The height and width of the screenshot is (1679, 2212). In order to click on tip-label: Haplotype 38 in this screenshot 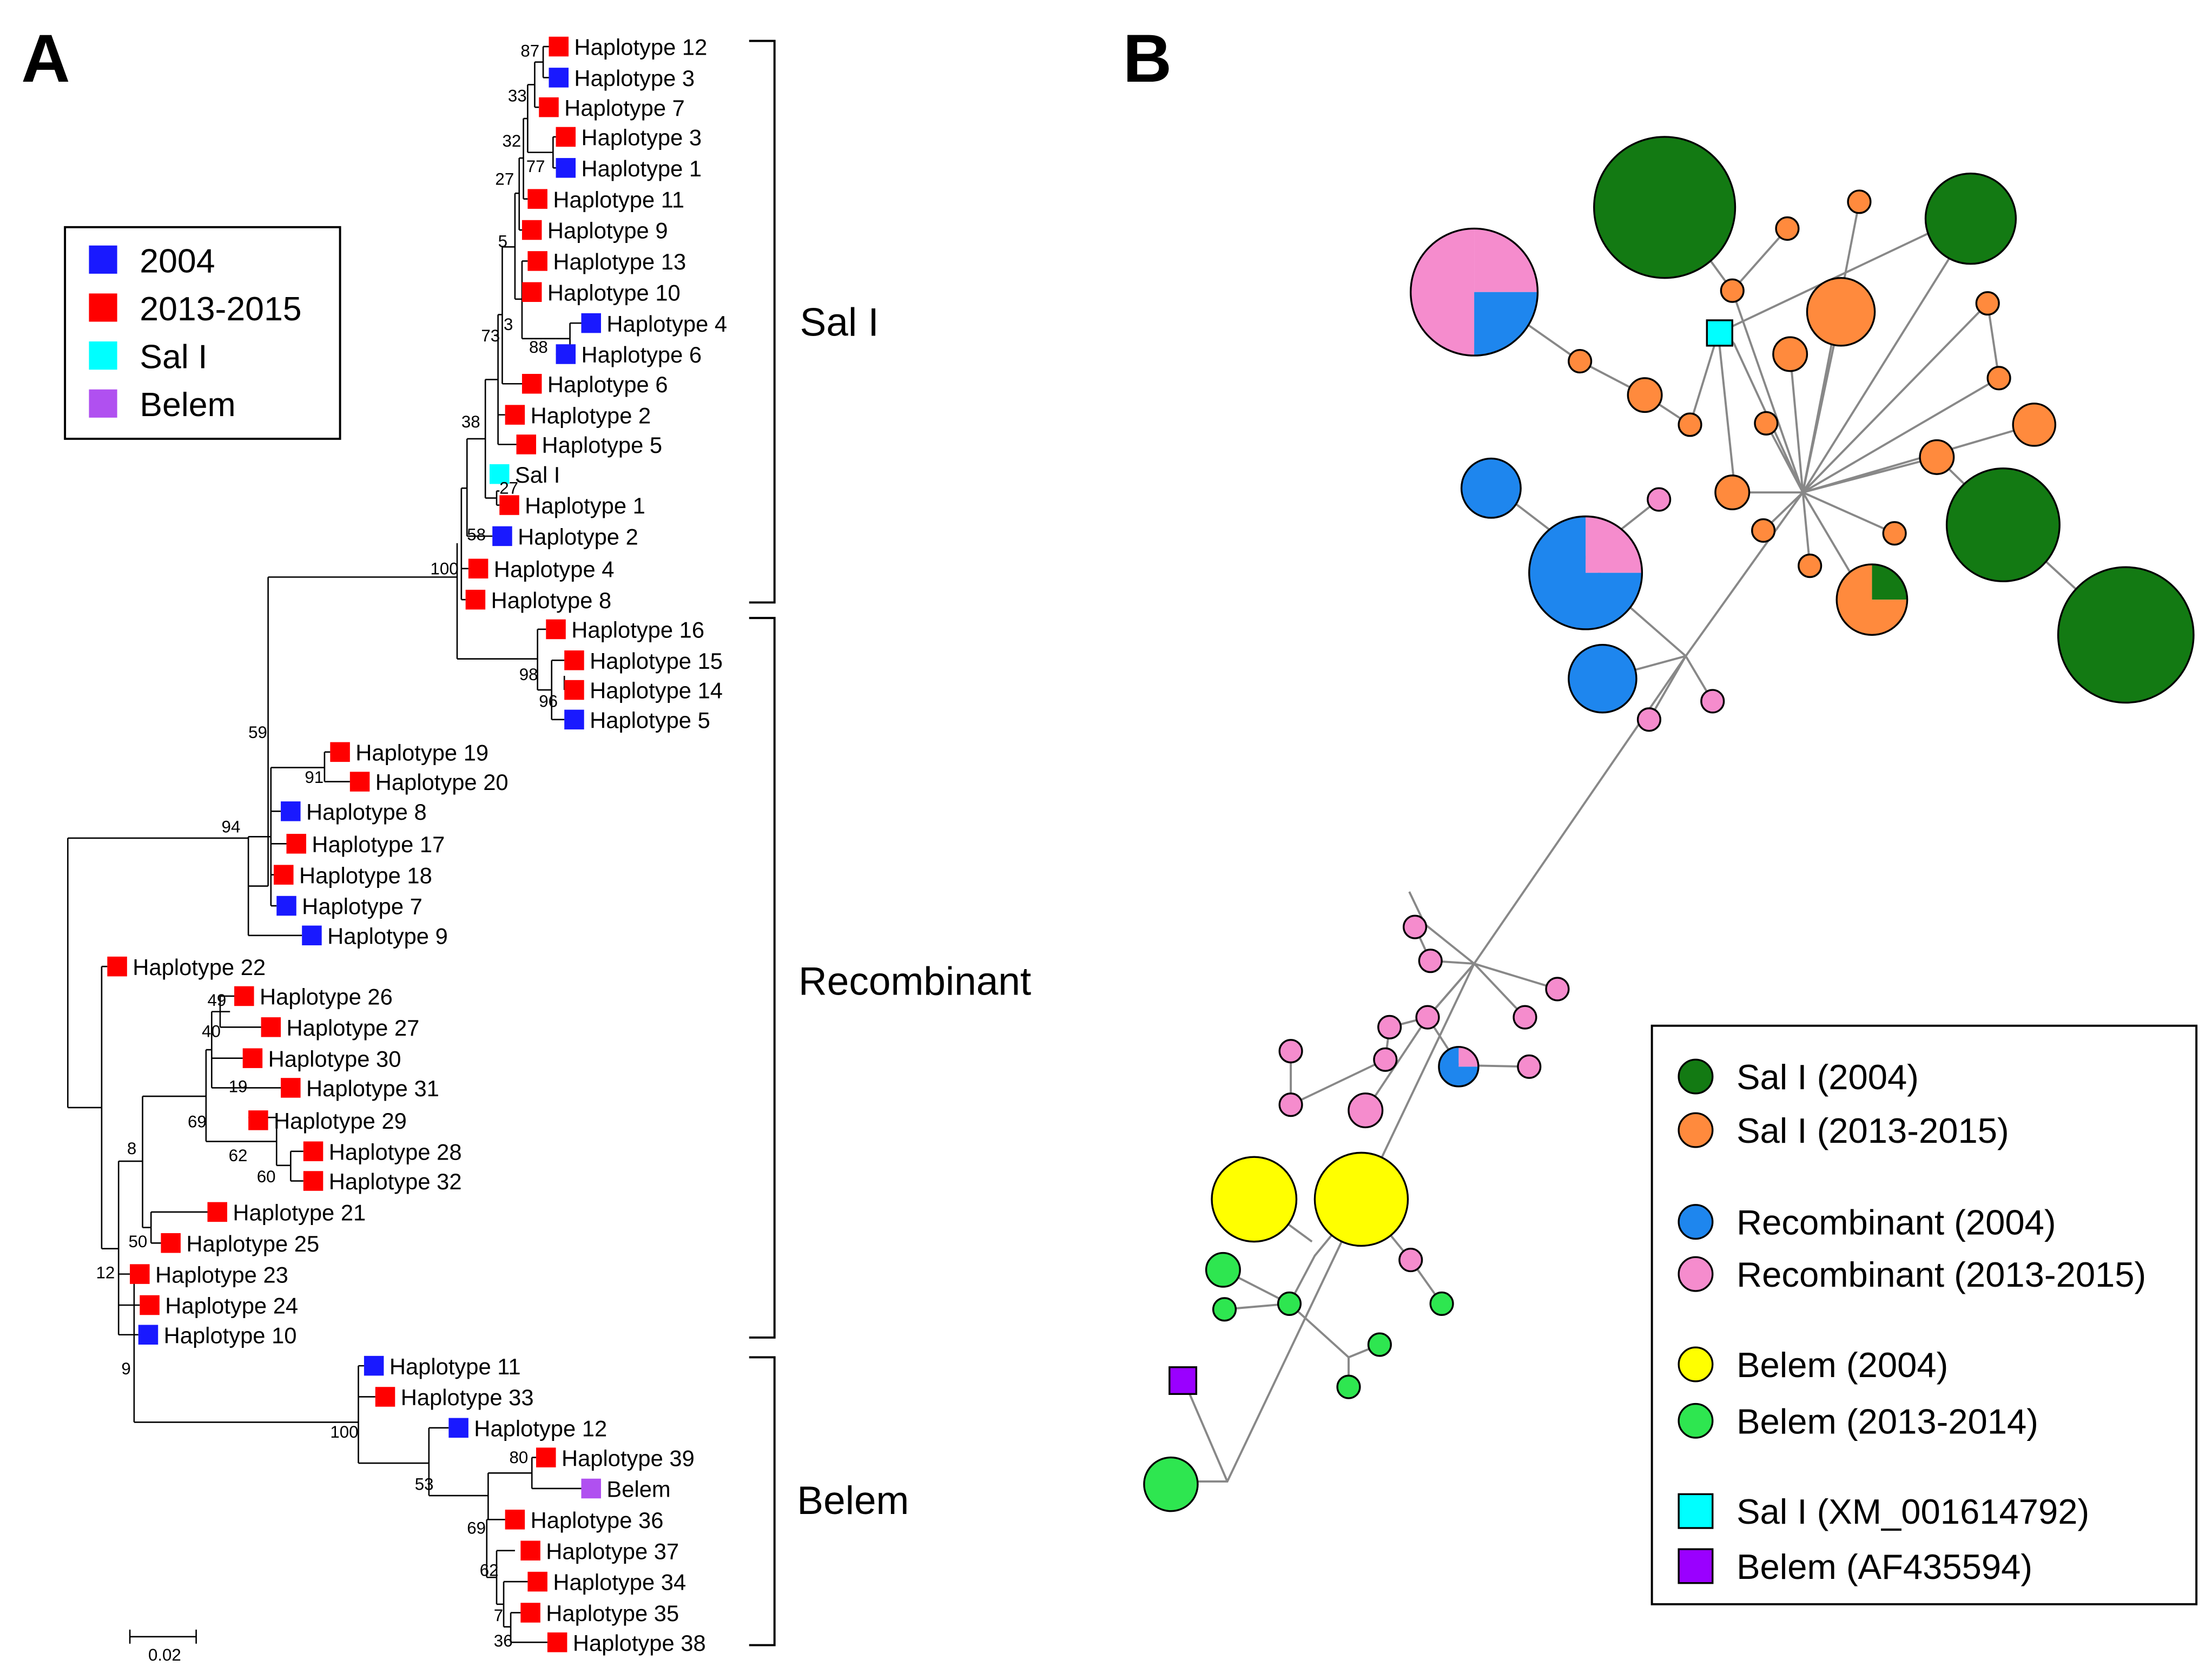, I will do `click(639, 1643)`.